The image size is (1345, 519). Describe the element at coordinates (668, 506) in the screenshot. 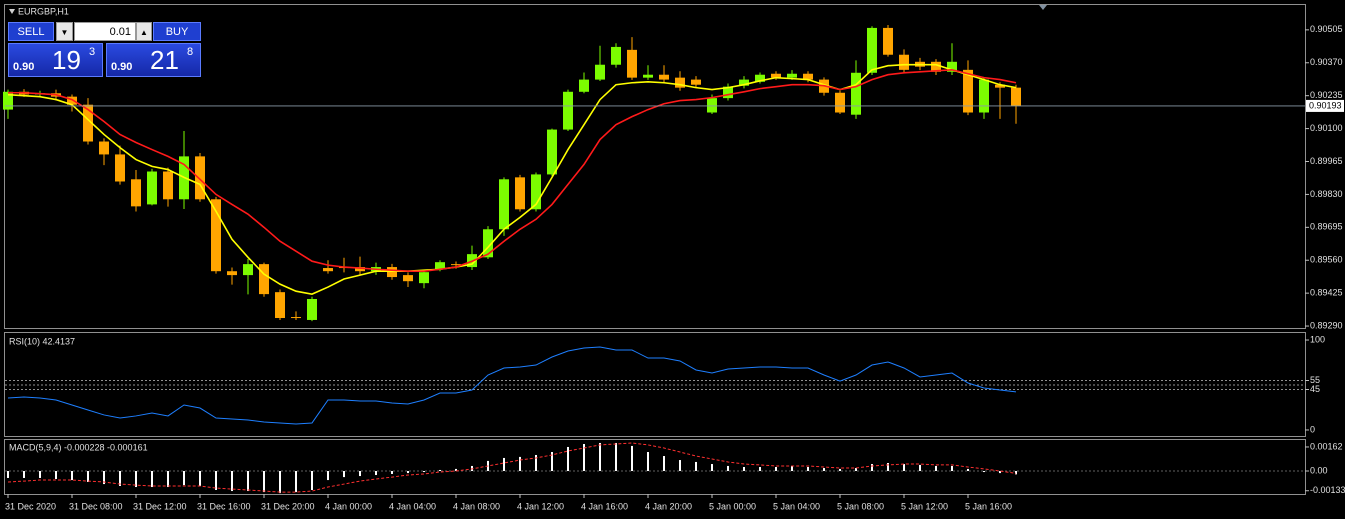

I see `x-tick-label: 4 Jan 20:00` at that location.